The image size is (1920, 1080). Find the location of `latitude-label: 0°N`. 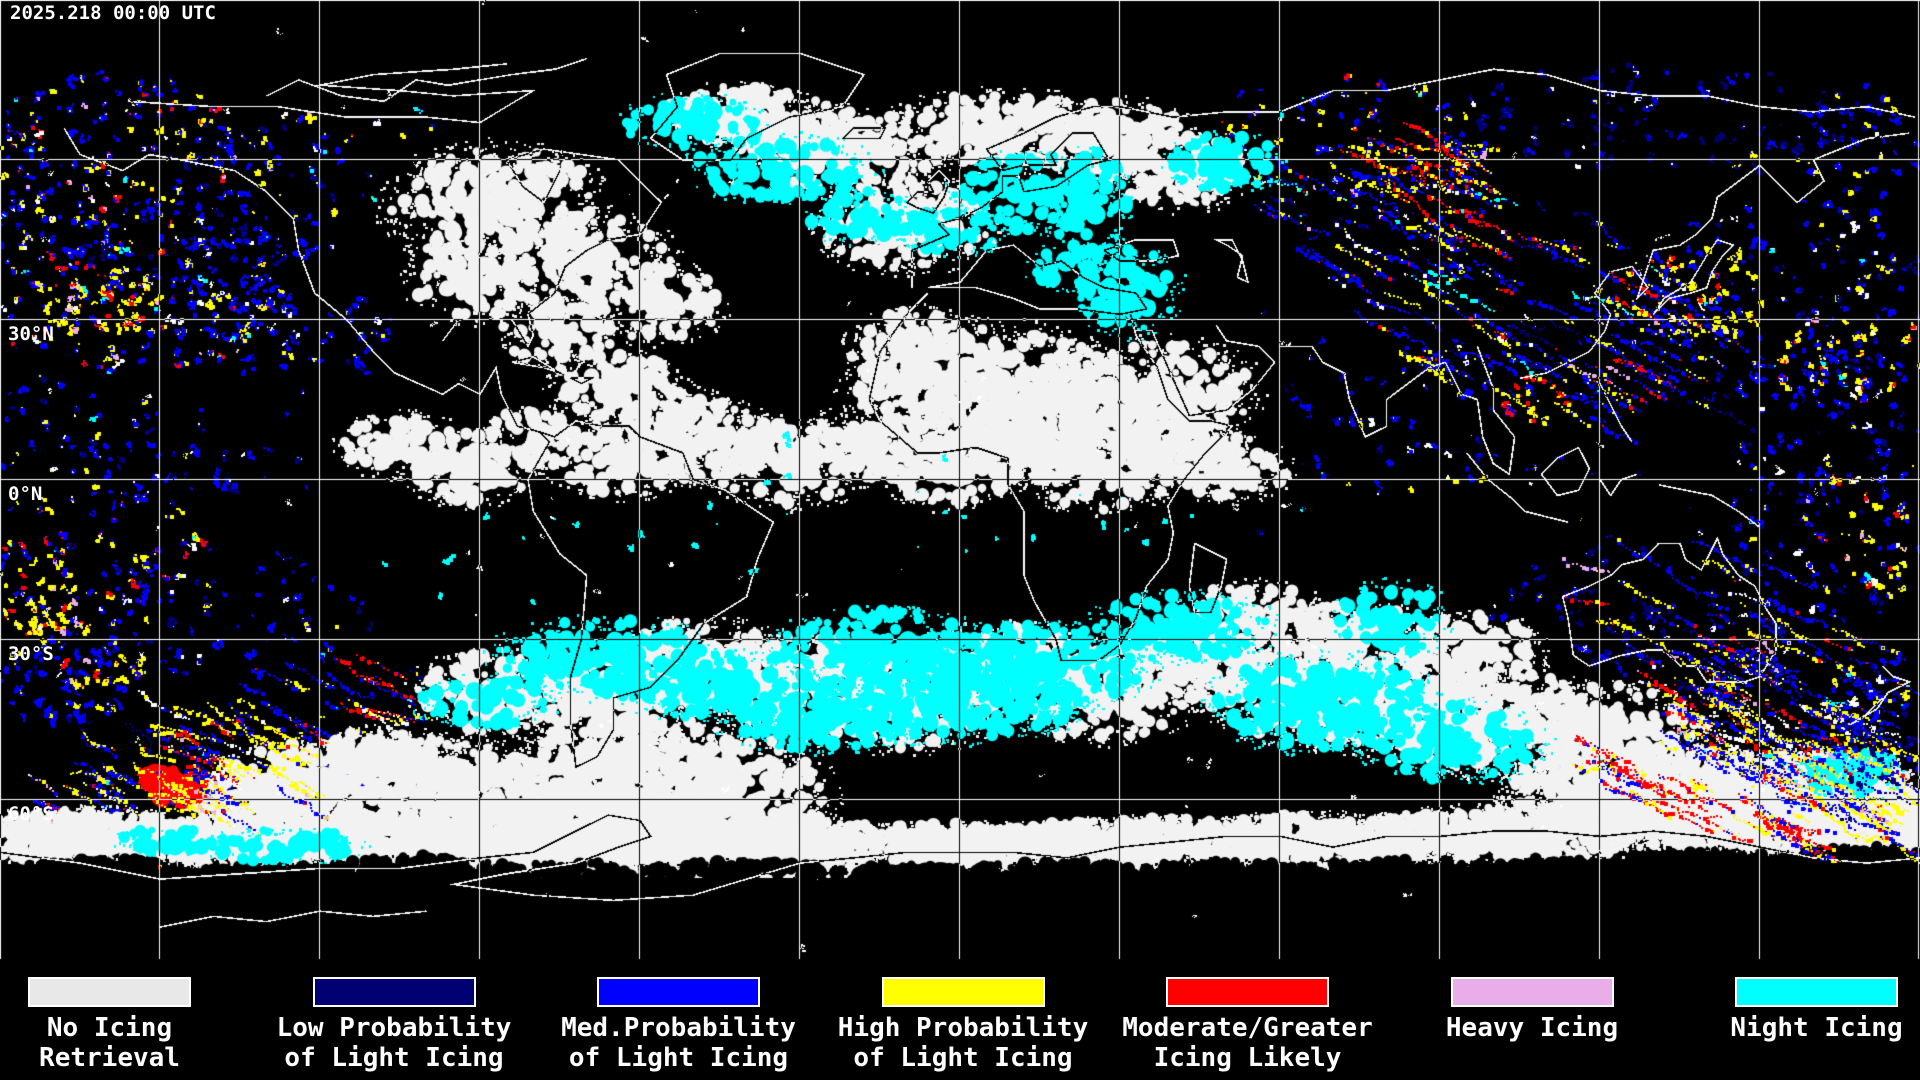

latitude-label: 0°N is located at coordinates (25, 494).